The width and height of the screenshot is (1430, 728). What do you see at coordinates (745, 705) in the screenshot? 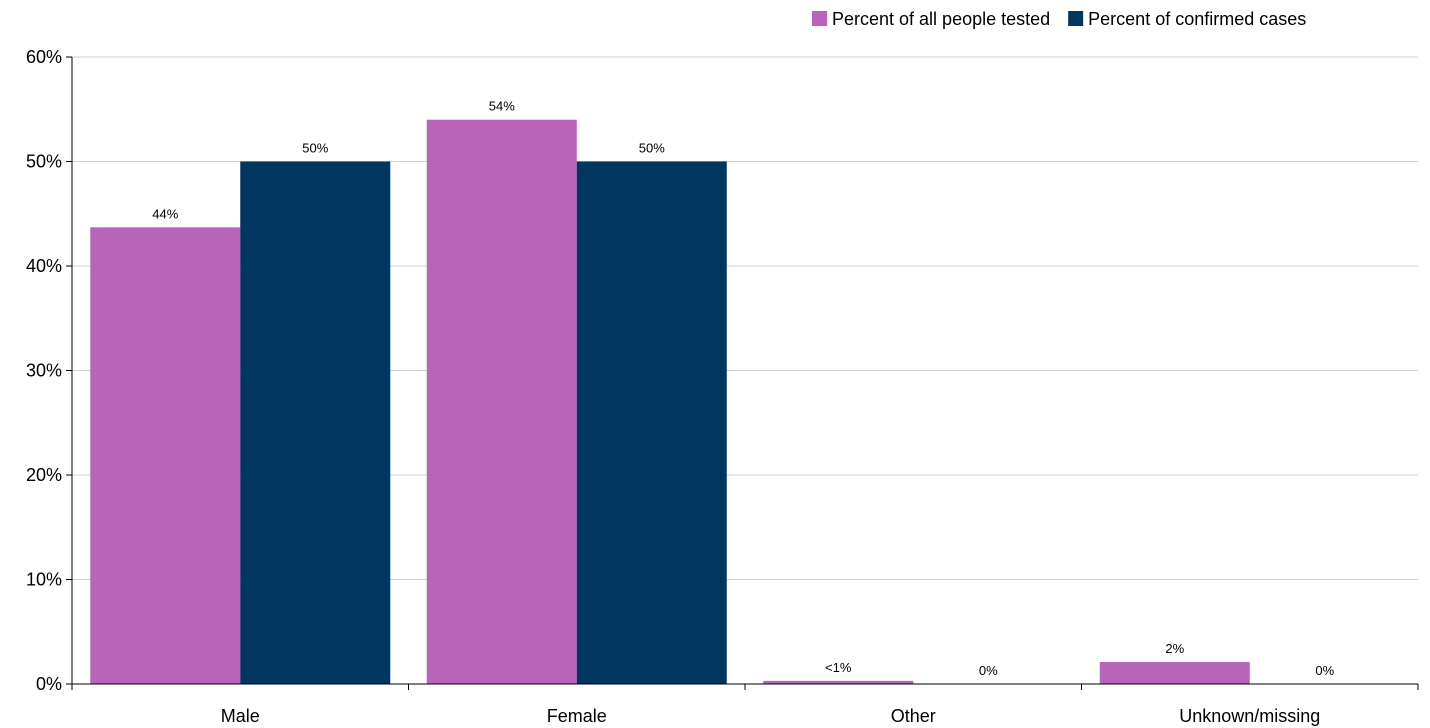
I see `x-axis-ticks: Male Female Other Unknown/missing` at bounding box center [745, 705].